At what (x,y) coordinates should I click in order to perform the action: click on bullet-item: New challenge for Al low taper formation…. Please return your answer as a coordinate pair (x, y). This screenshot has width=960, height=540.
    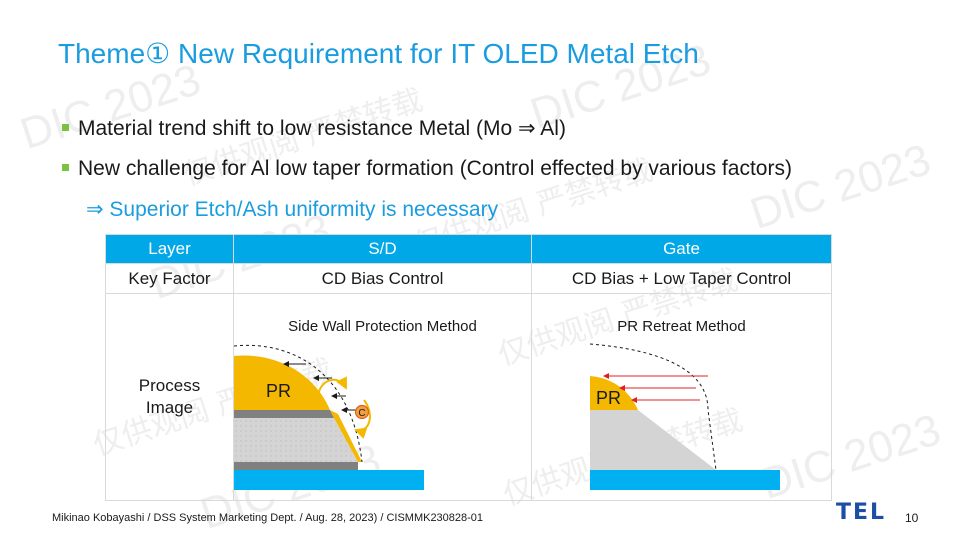
    Looking at the image, I should click on (427, 169).